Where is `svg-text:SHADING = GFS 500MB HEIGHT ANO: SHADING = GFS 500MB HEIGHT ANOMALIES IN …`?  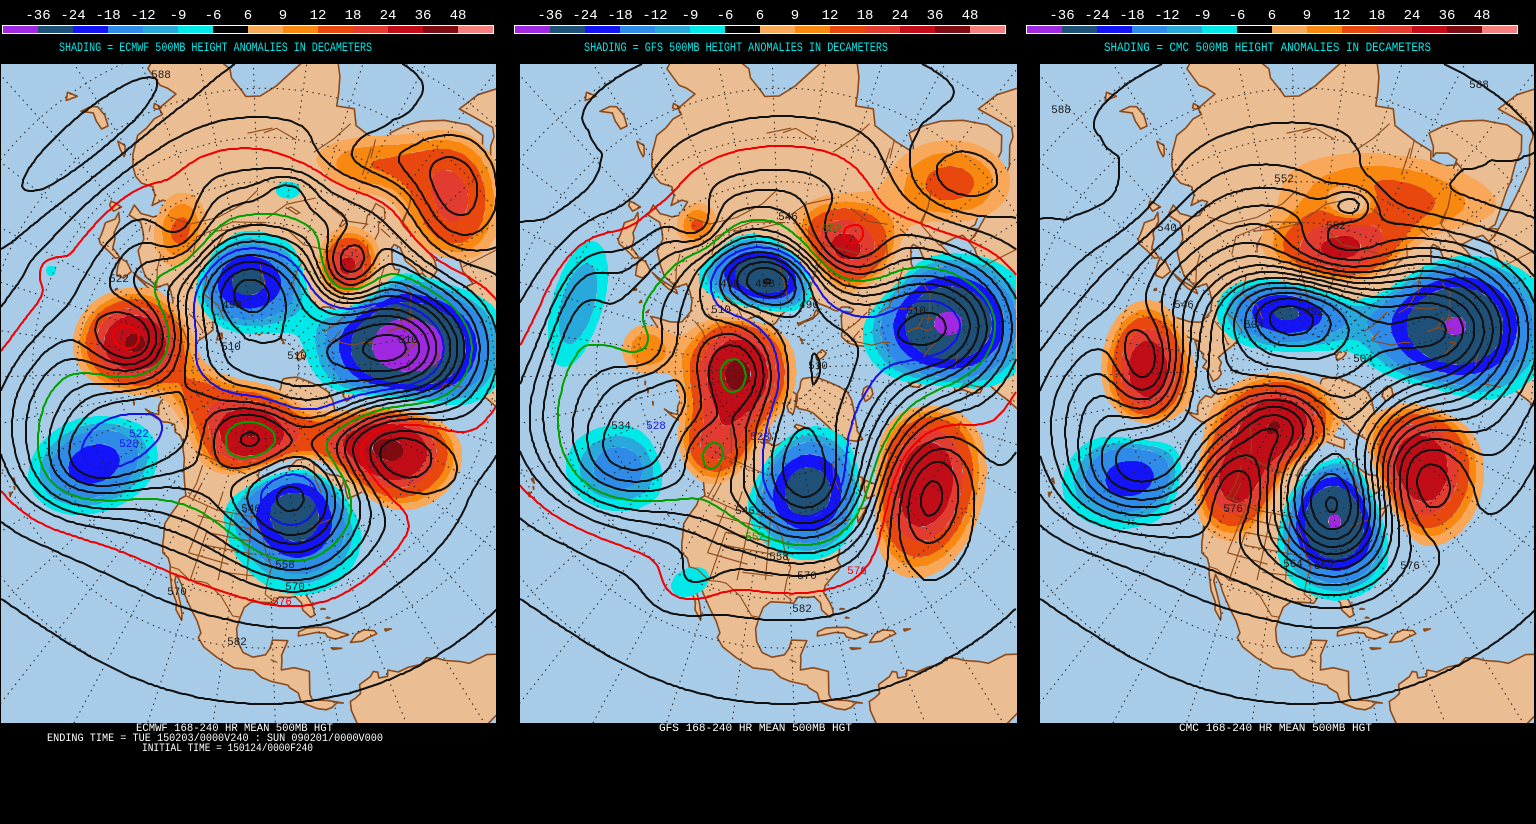
svg-text:SHADING = GFS 500MB HEIGHT ANO: SHADING = GFS 500MB HEIGHT ANOMALIES IN … is located at coordinates (736, 47).